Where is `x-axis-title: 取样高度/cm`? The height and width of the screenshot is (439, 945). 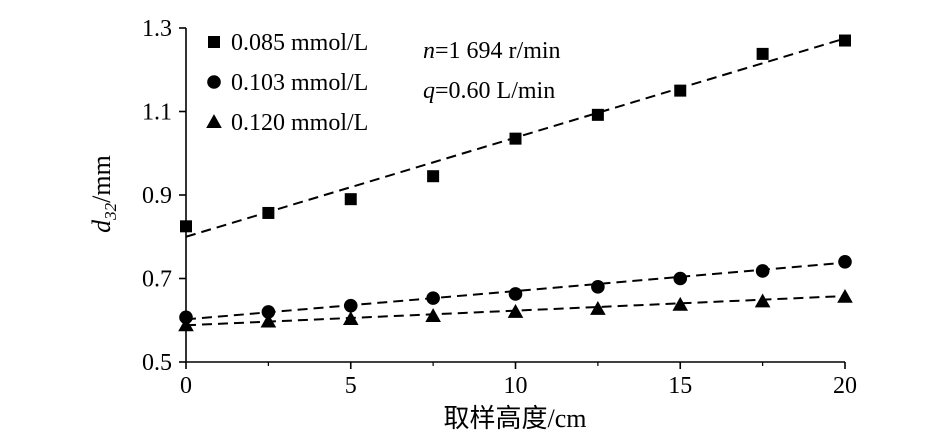 x-axis-title: 取样高度/cm is located at coordinates (515, 418).